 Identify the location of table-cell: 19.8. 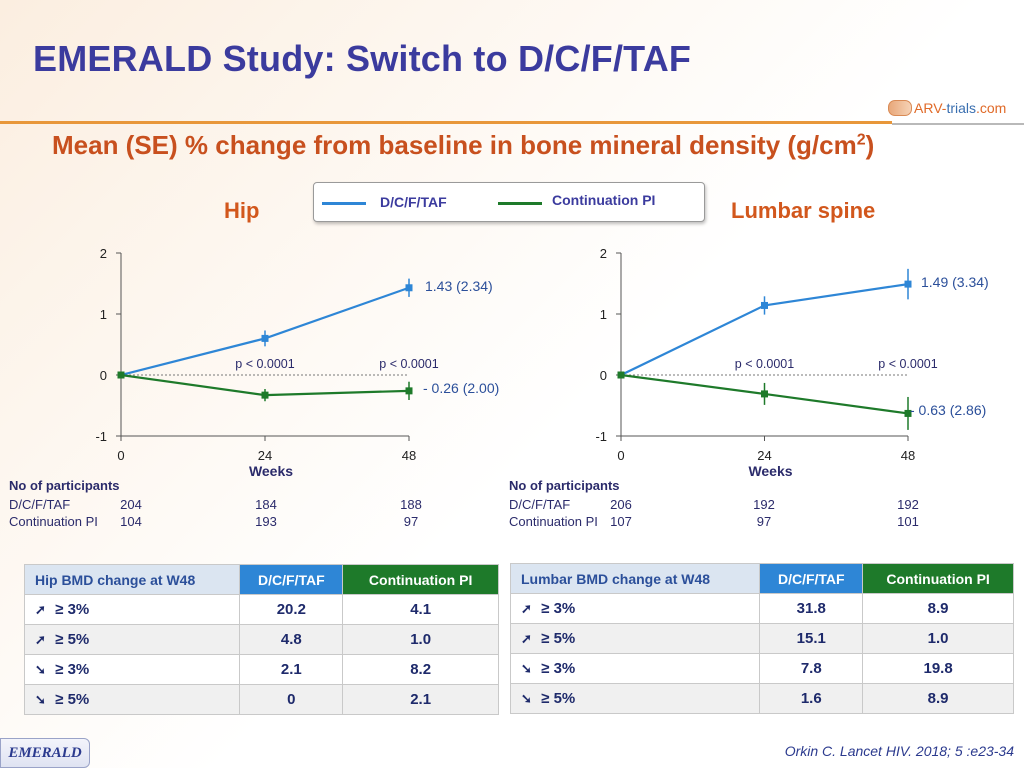
(938, 668).